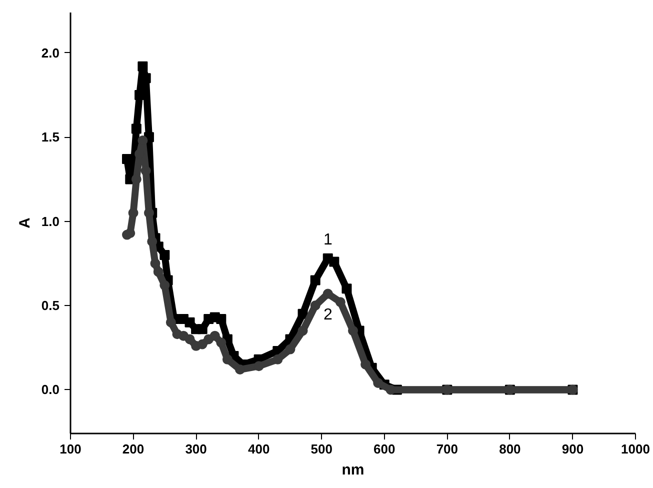 This screenshot has width=653, height=488. Describe the element at coordinates (196, 449) in the screenshot. I see `x-tick-label: 300` at that location.